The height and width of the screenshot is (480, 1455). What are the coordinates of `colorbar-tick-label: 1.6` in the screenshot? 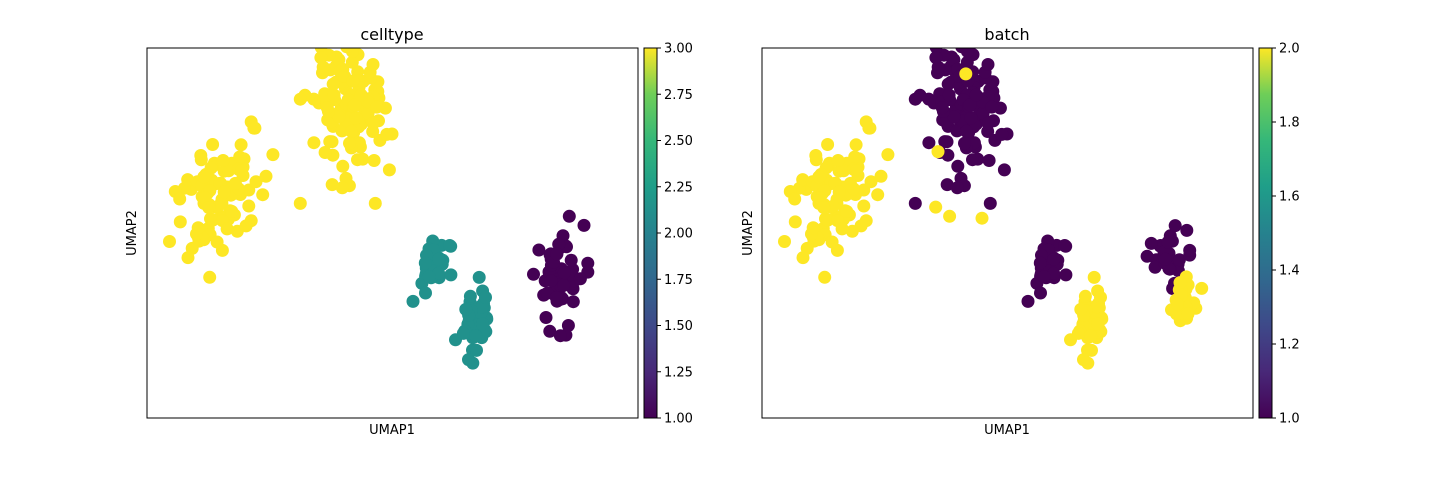 It's located at (1289, 197).